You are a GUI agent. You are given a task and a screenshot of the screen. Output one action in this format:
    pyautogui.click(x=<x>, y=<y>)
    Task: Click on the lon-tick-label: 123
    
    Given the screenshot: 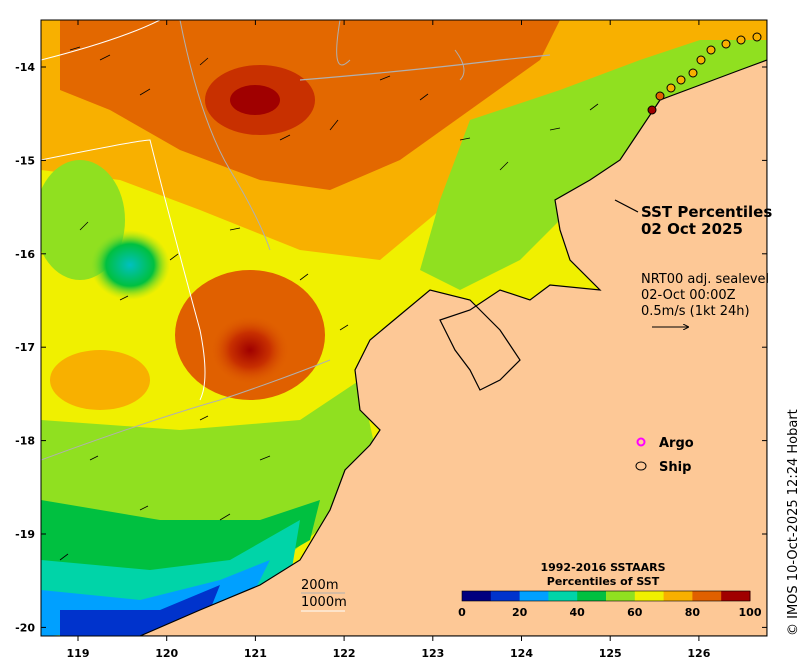 What is the action you would take?
    pyautogui.click(x=432, y=653)
    